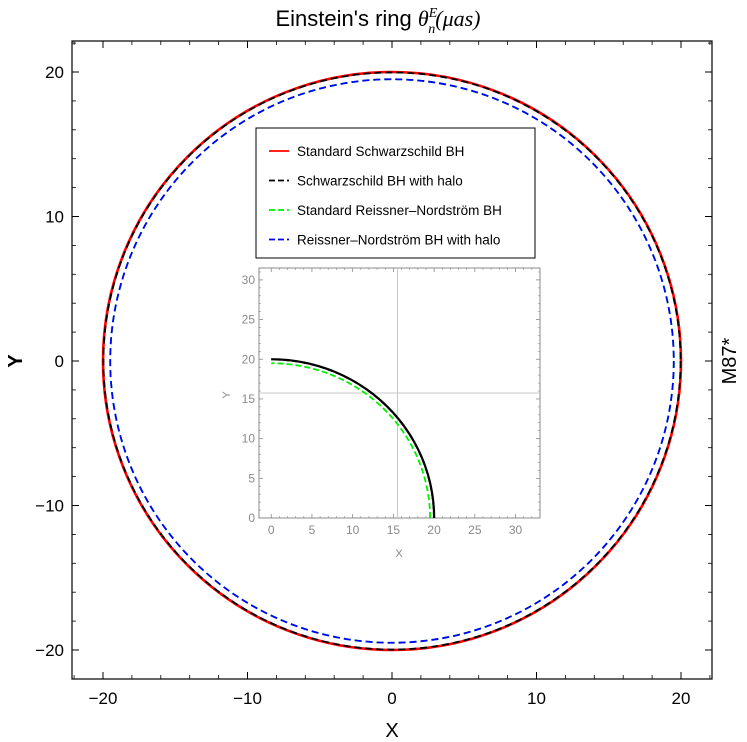 This screenshot has height=742, width=747. I want to click on legend-label-4: Reissner–Nordström BH with halo, so click(398, 240).